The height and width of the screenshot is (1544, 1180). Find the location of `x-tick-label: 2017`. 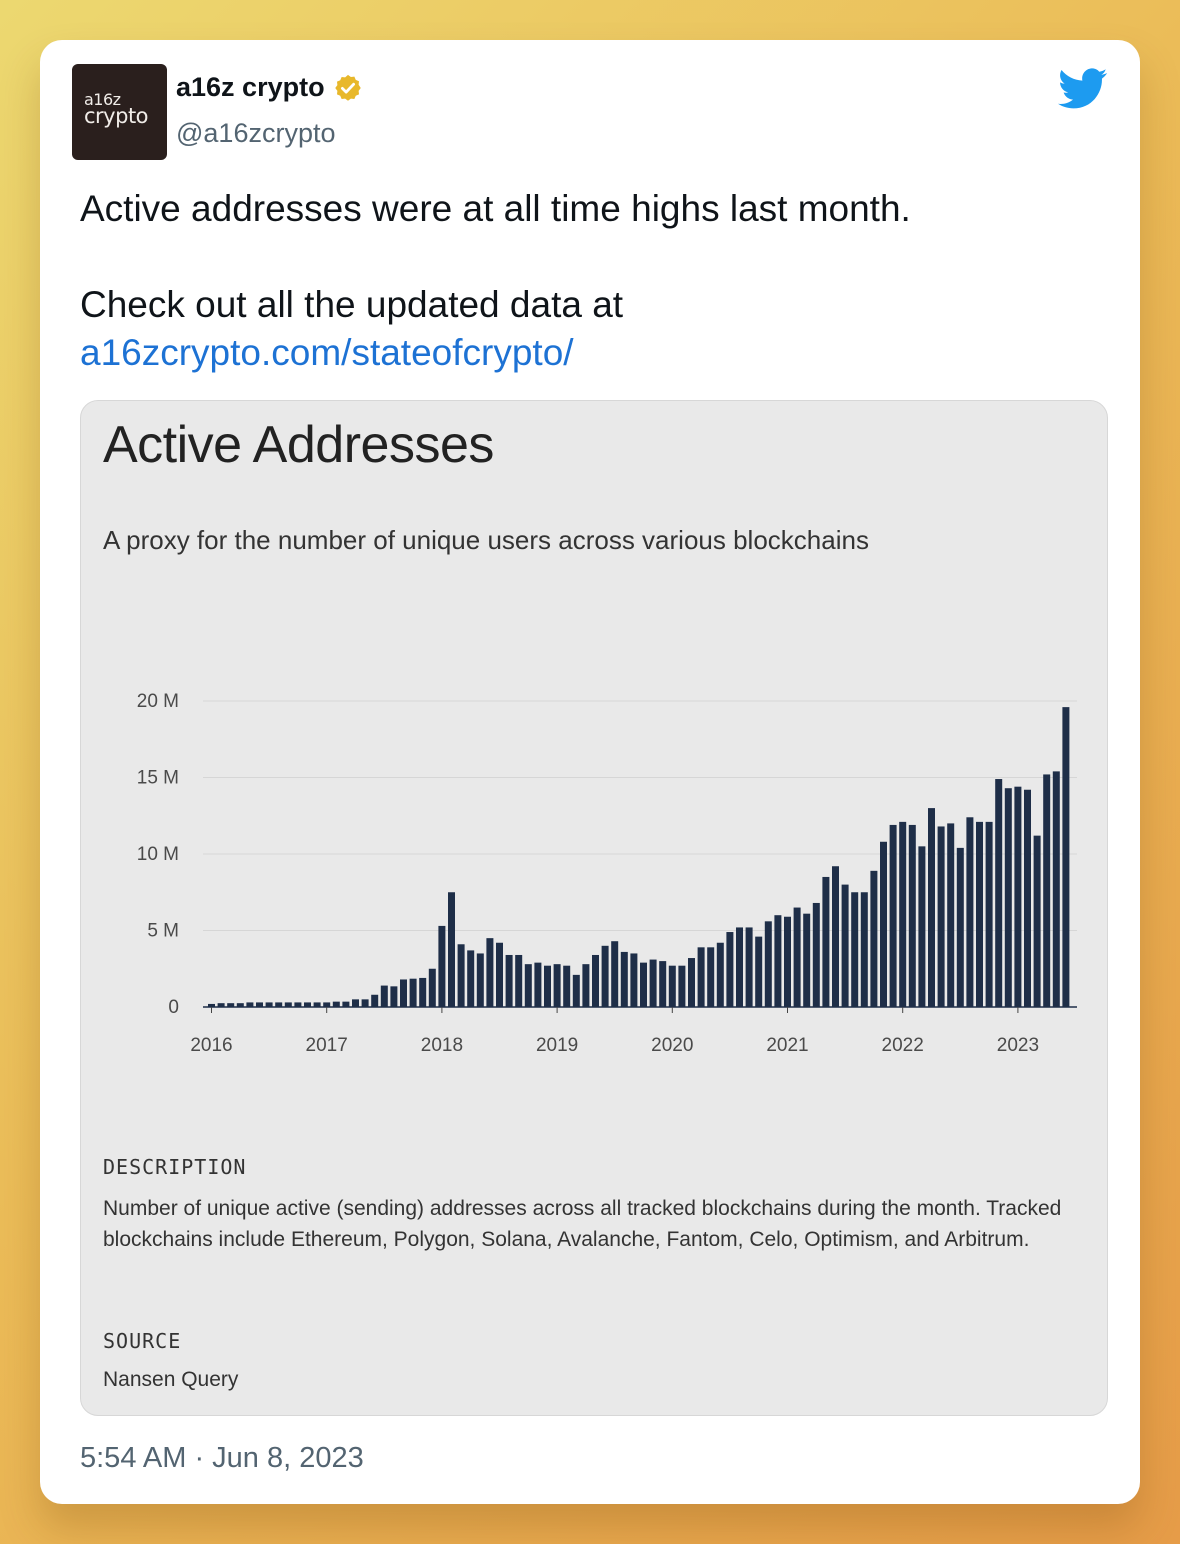

x-tick-label: 2017 is located at coordinates (327, 1045).